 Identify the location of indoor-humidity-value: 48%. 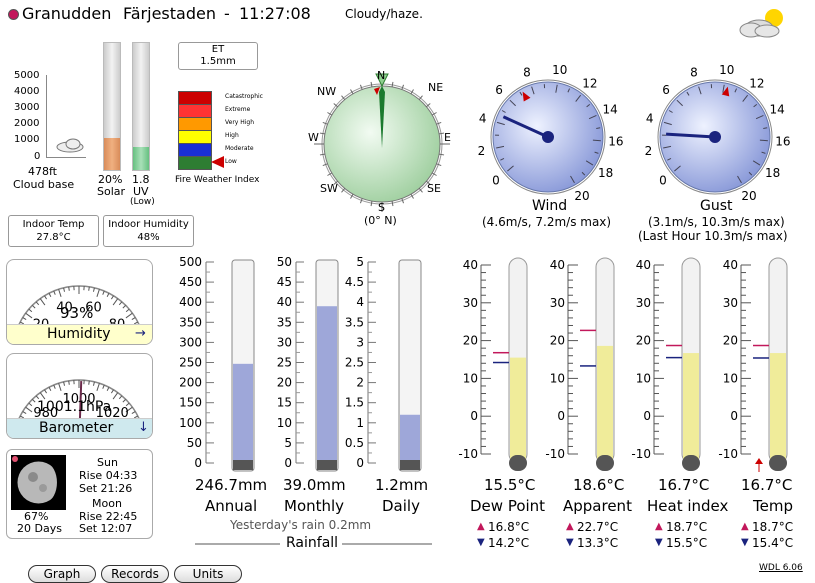
(148, 237).